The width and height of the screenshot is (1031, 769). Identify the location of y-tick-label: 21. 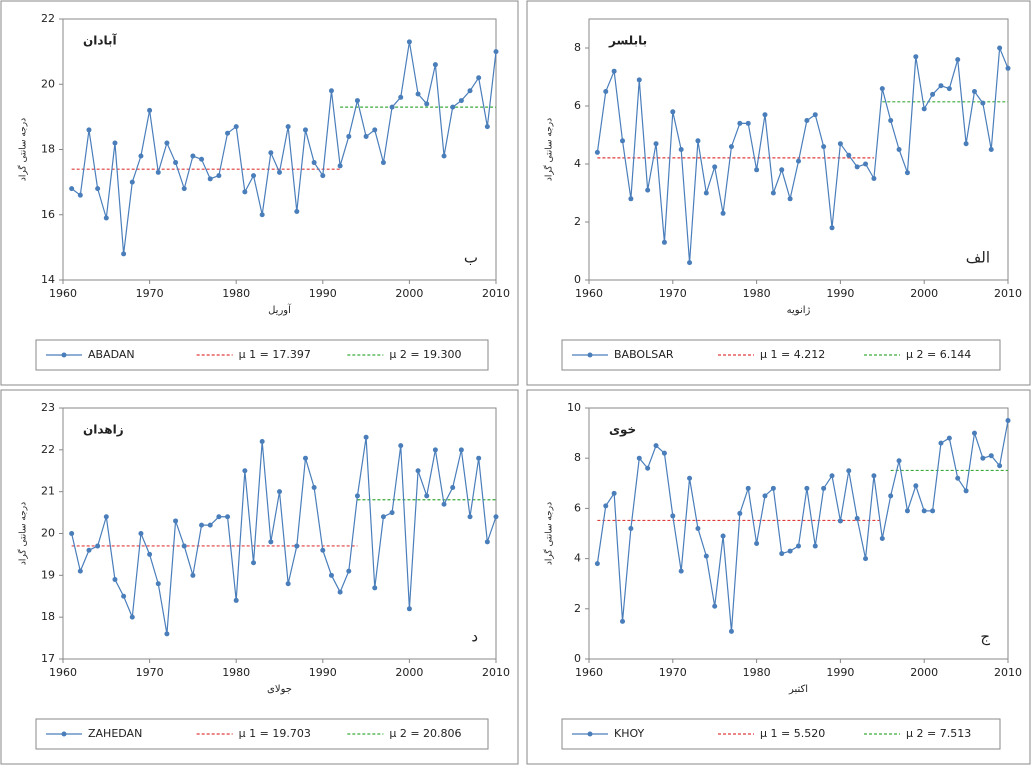
(48, 491).